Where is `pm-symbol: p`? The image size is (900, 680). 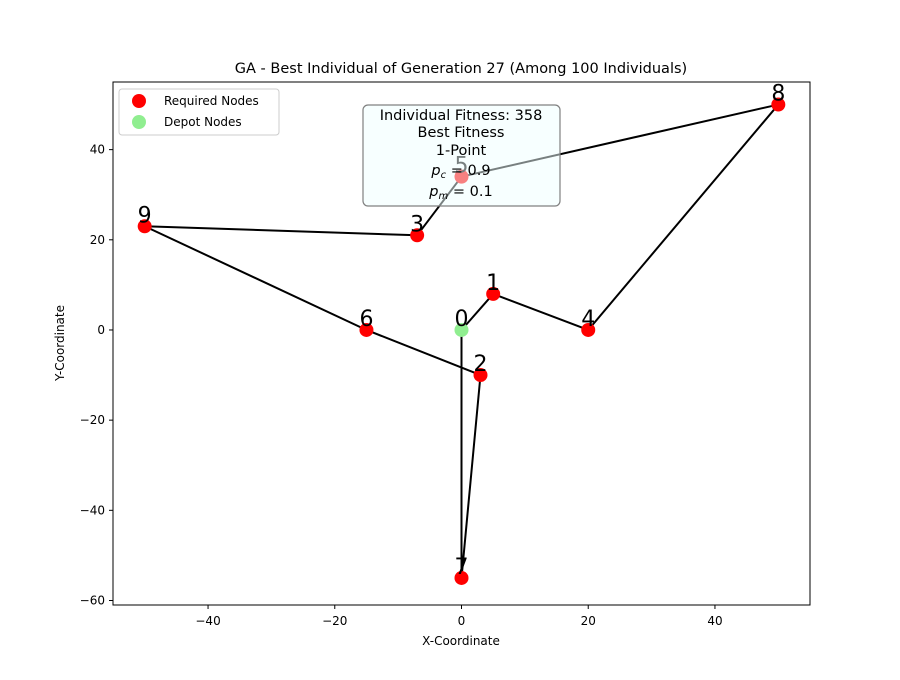 pm-symbol: p is located at coordinates (433, 192).